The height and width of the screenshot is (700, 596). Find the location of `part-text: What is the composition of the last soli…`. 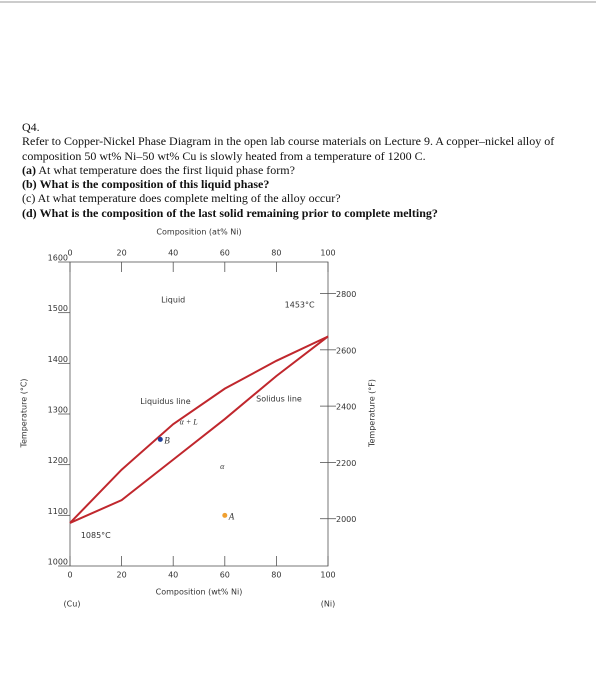

part-text: What is the composition of the last soli… is located at coordinates (238, 212).